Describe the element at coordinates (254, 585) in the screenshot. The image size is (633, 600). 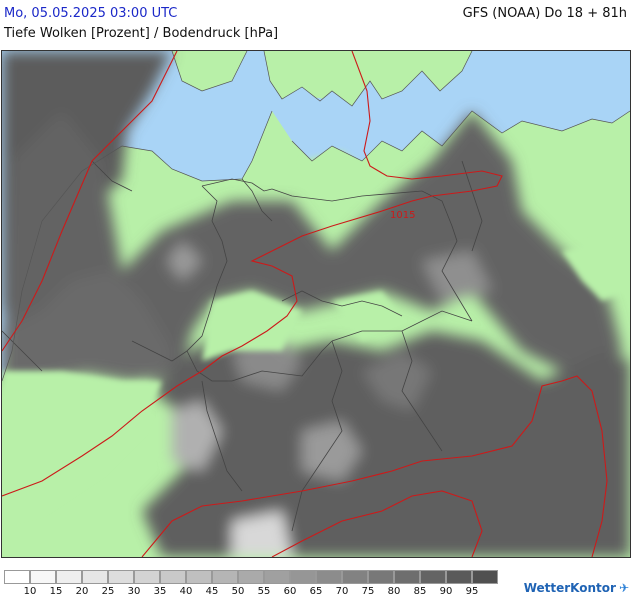
I see `cloud-cover-legend: 10 15 20 25 30 35 40 45 50 55 60 65 70 75 80 85 90 95` at that location.